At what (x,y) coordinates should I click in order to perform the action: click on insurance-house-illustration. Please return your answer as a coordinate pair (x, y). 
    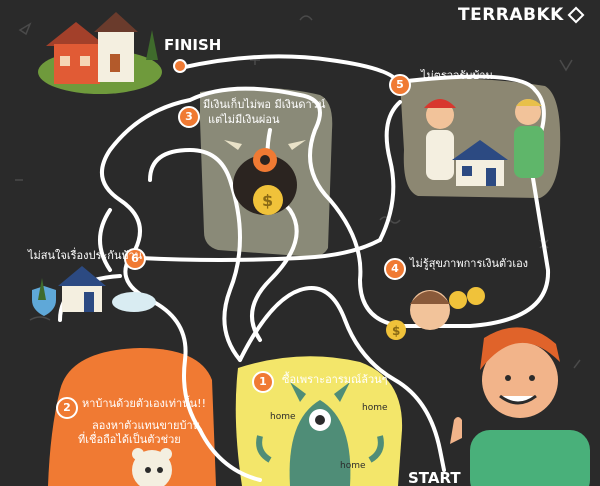
    Looking at the image, I should click on (94, 291).